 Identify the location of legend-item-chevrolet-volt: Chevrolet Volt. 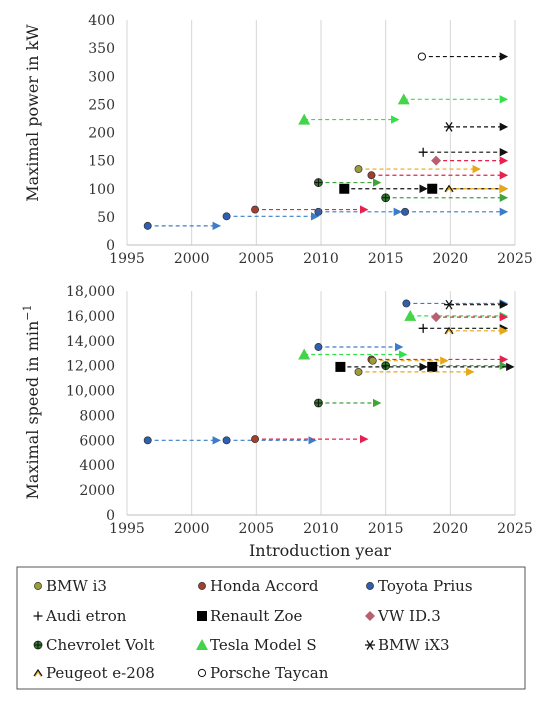
(93, 645).